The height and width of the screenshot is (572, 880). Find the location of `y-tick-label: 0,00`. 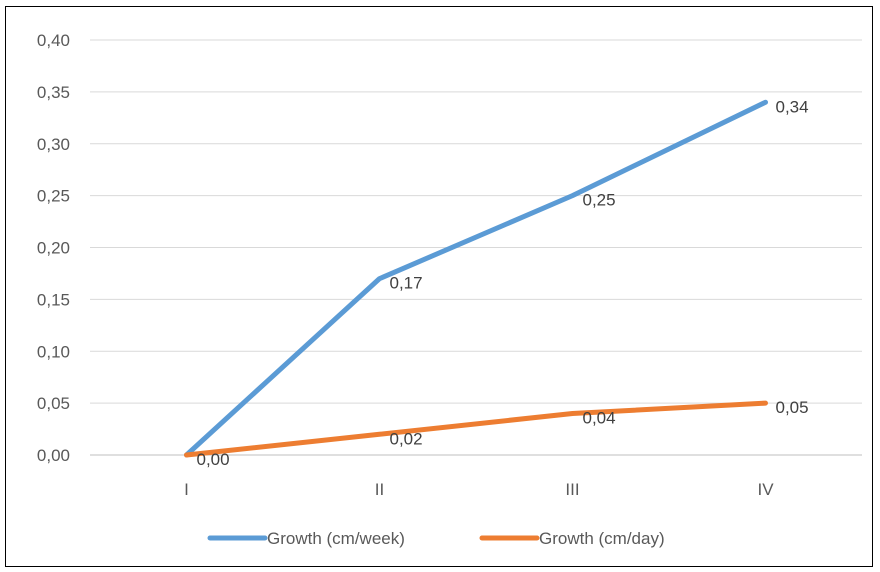

y-tick-label: 0,00 is located at coordinates (53, 455).